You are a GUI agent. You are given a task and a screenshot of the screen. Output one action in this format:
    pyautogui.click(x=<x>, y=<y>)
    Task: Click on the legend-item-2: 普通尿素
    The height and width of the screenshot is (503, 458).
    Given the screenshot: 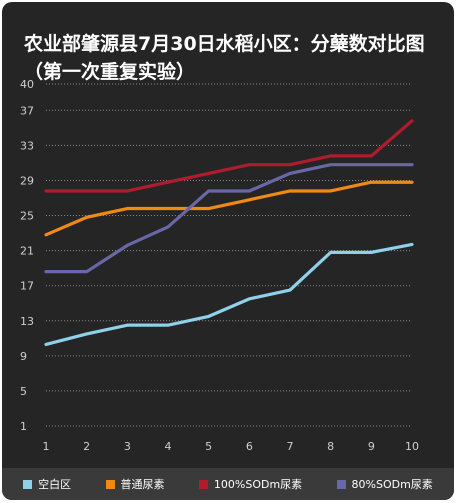 What is the action you would take?
    pyautogui.click(x=135, y=484)
    